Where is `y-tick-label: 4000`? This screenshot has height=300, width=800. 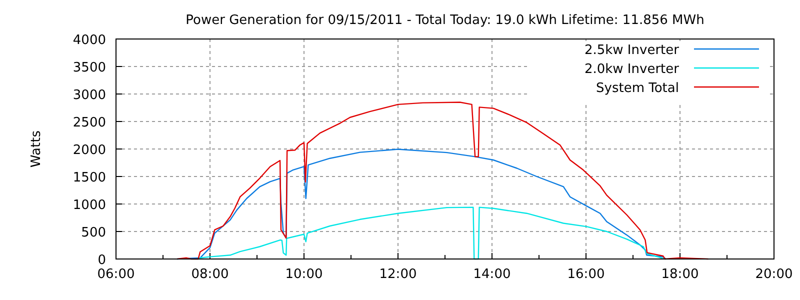 y-tick-label: 4000 is located at coordinates (89, 40).